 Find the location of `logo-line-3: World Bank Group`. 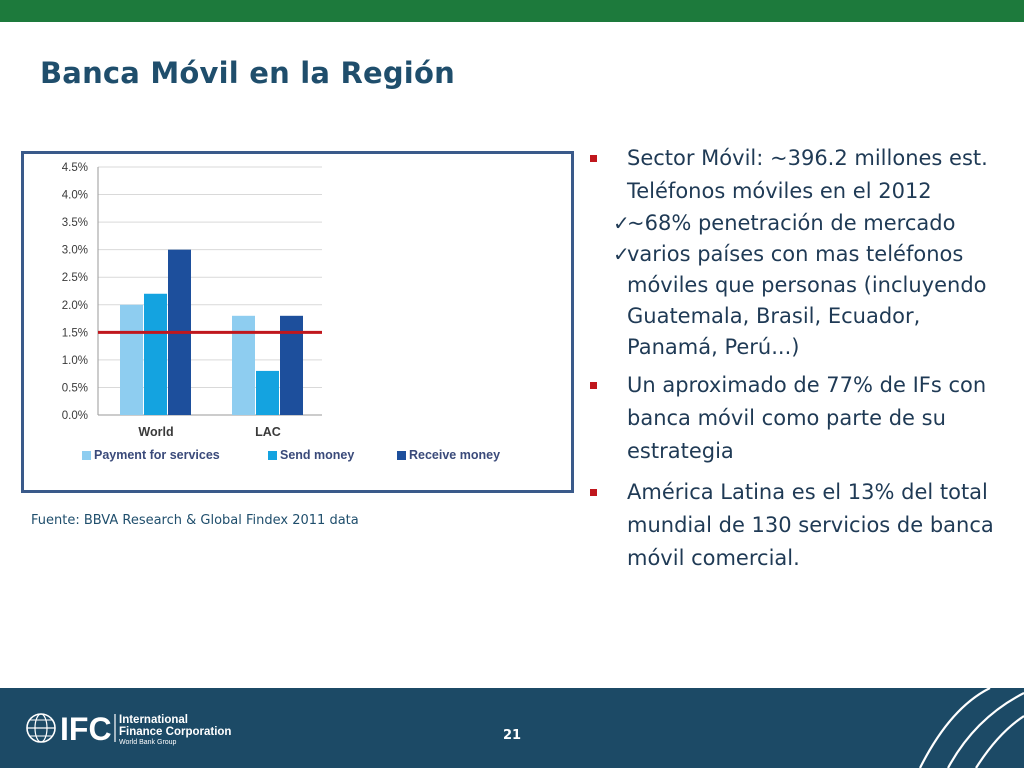

logo-line-3: World Bank Group is located at coordinates (148, 742).